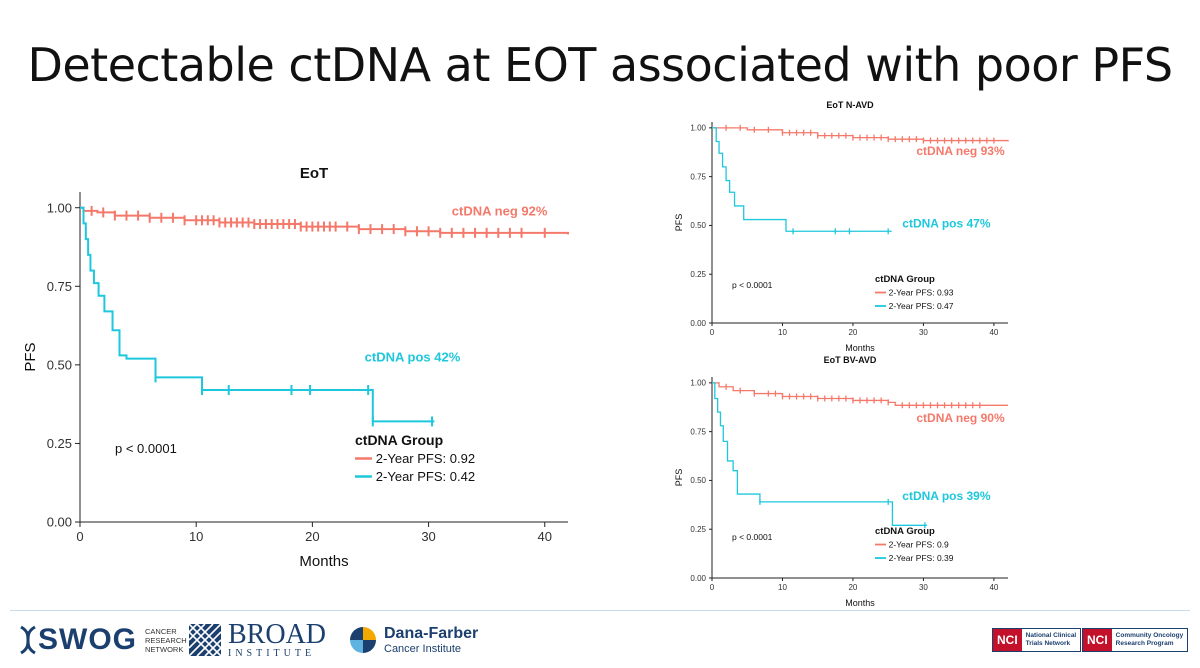 This screenshot has height=668, width=1200. I want to click on chart-title: EoT, so click(314, 173).